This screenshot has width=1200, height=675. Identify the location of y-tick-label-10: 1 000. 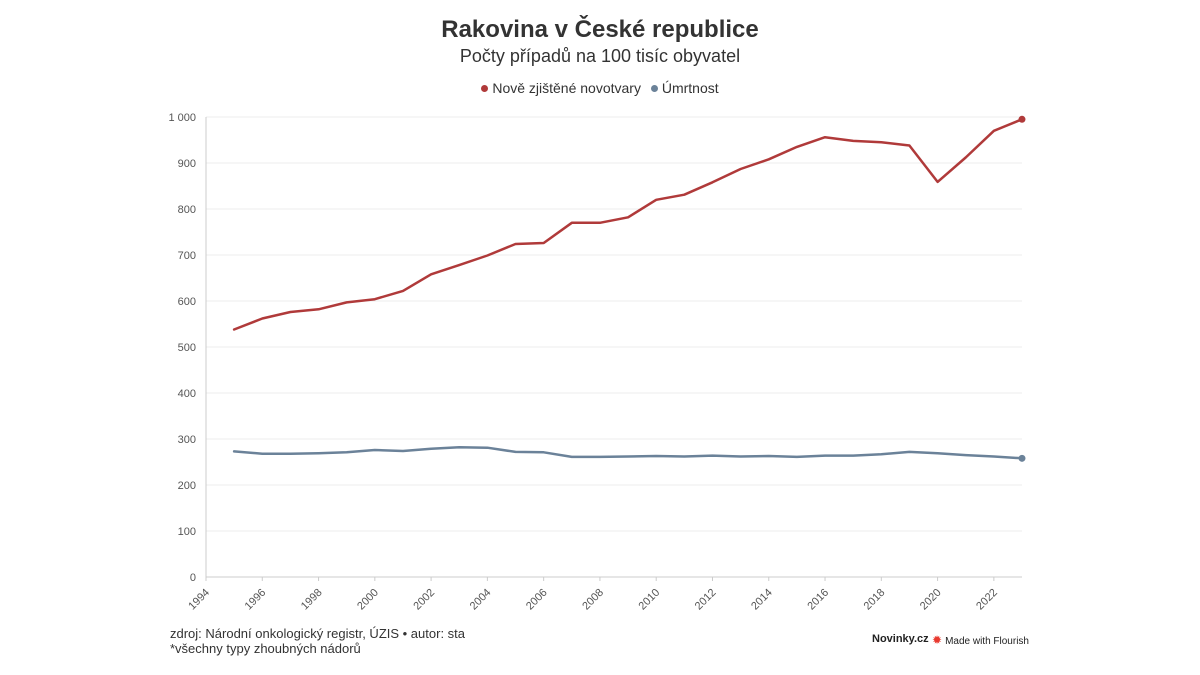
(182, 118).